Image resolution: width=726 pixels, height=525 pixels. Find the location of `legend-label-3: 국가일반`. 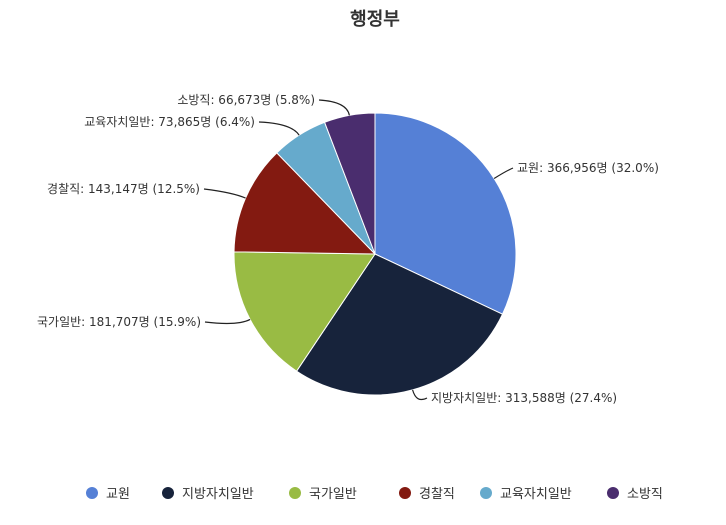

legend-label-3: 국가일반 is located at coordinates (333, 494).